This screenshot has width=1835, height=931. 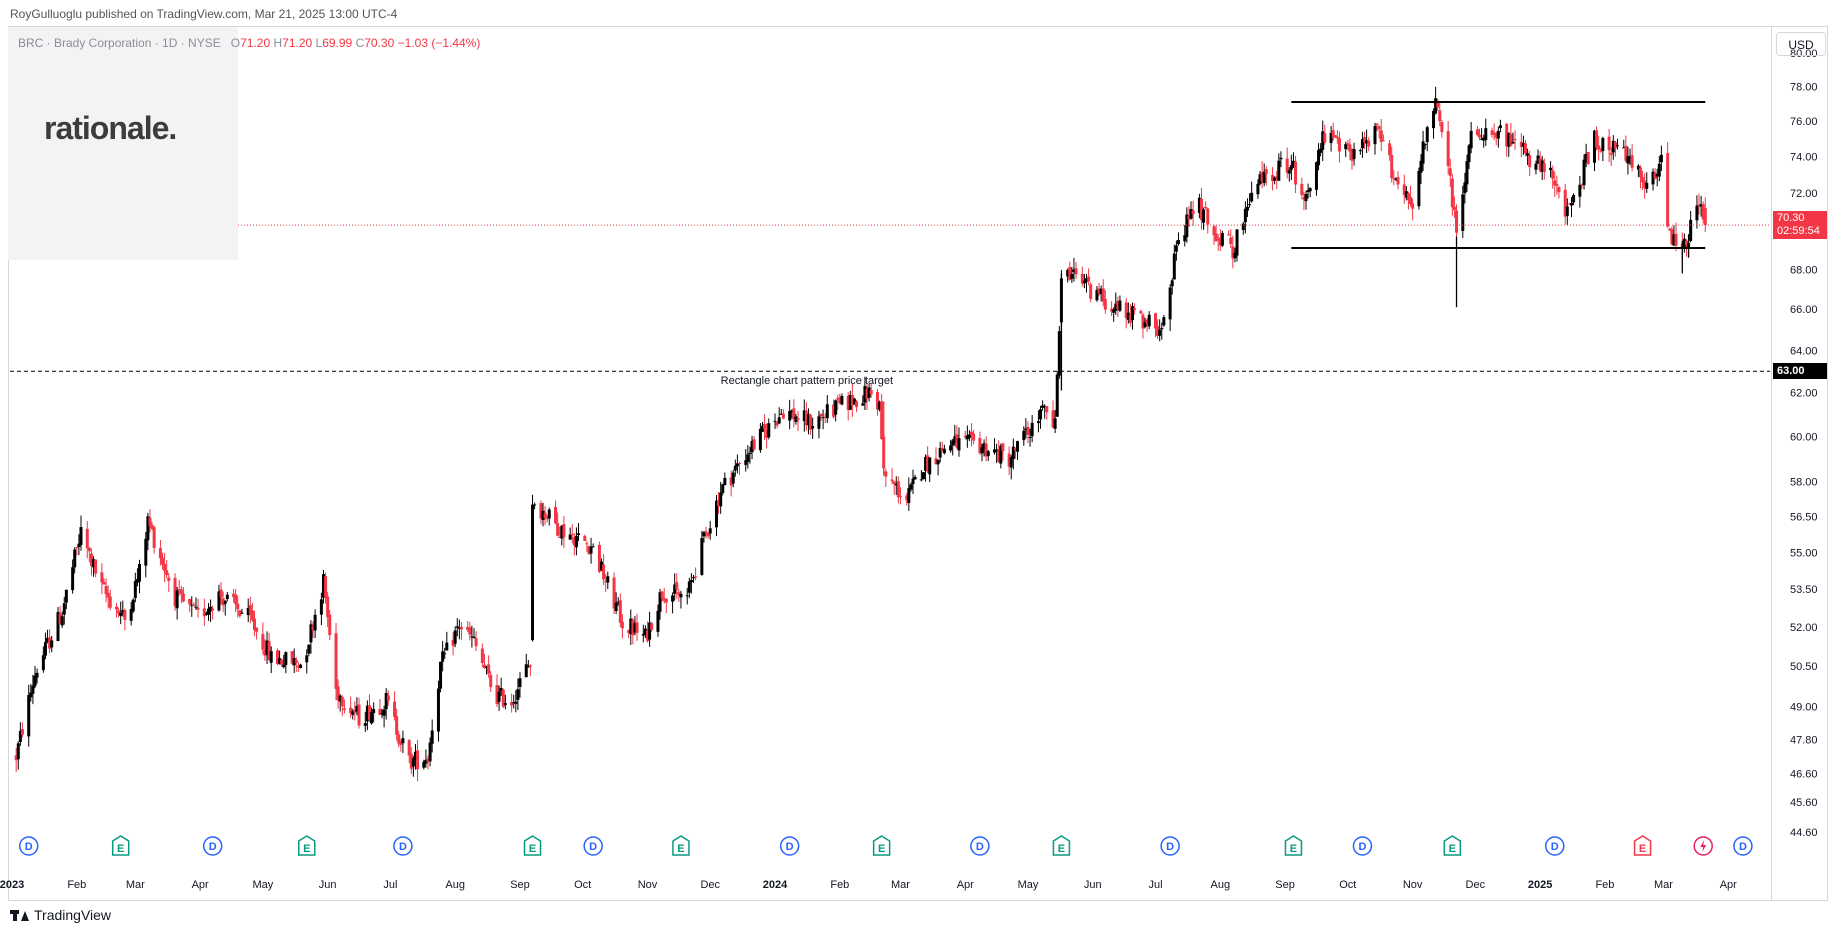 I want to click on y-tick-label: 44.60, so click(x=1804, y=833).